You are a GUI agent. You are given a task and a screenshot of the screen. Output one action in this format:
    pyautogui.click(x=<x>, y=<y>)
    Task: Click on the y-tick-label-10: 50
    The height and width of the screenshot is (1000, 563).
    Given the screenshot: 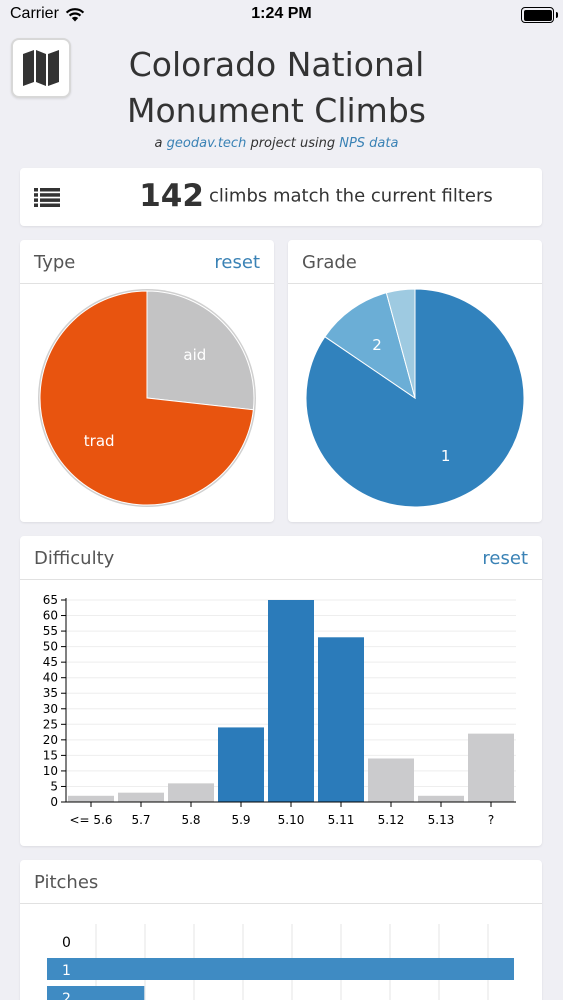 What is the action you would take?
    pyautogui.click(x=50, y=647)
    